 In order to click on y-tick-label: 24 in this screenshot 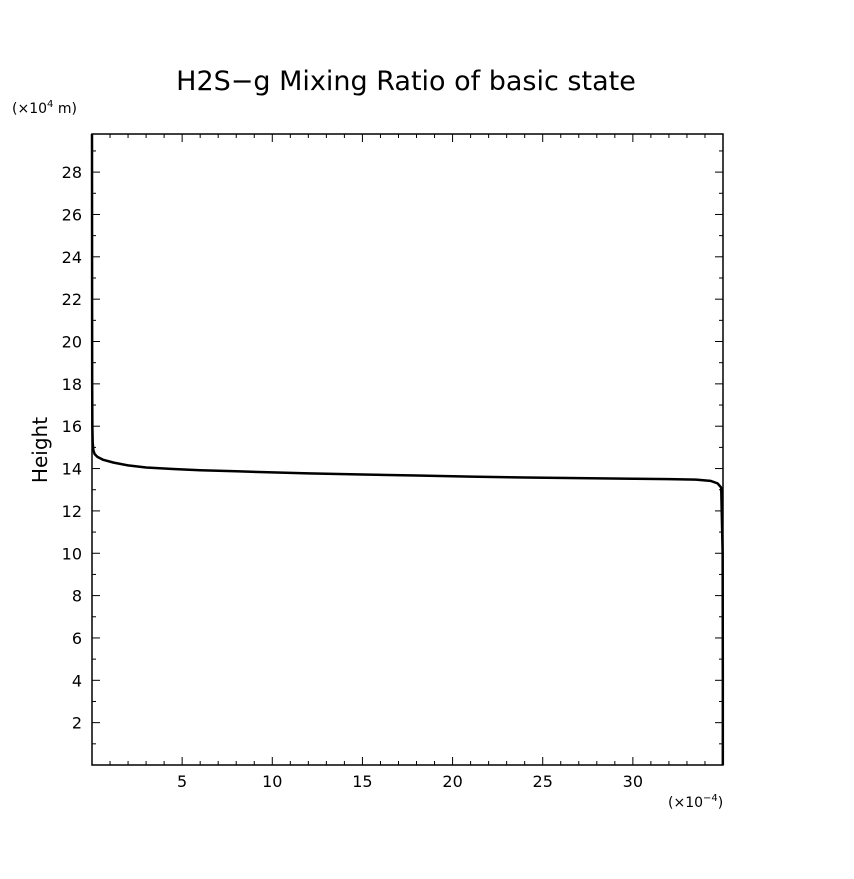, I will do `click(72, 257)`.